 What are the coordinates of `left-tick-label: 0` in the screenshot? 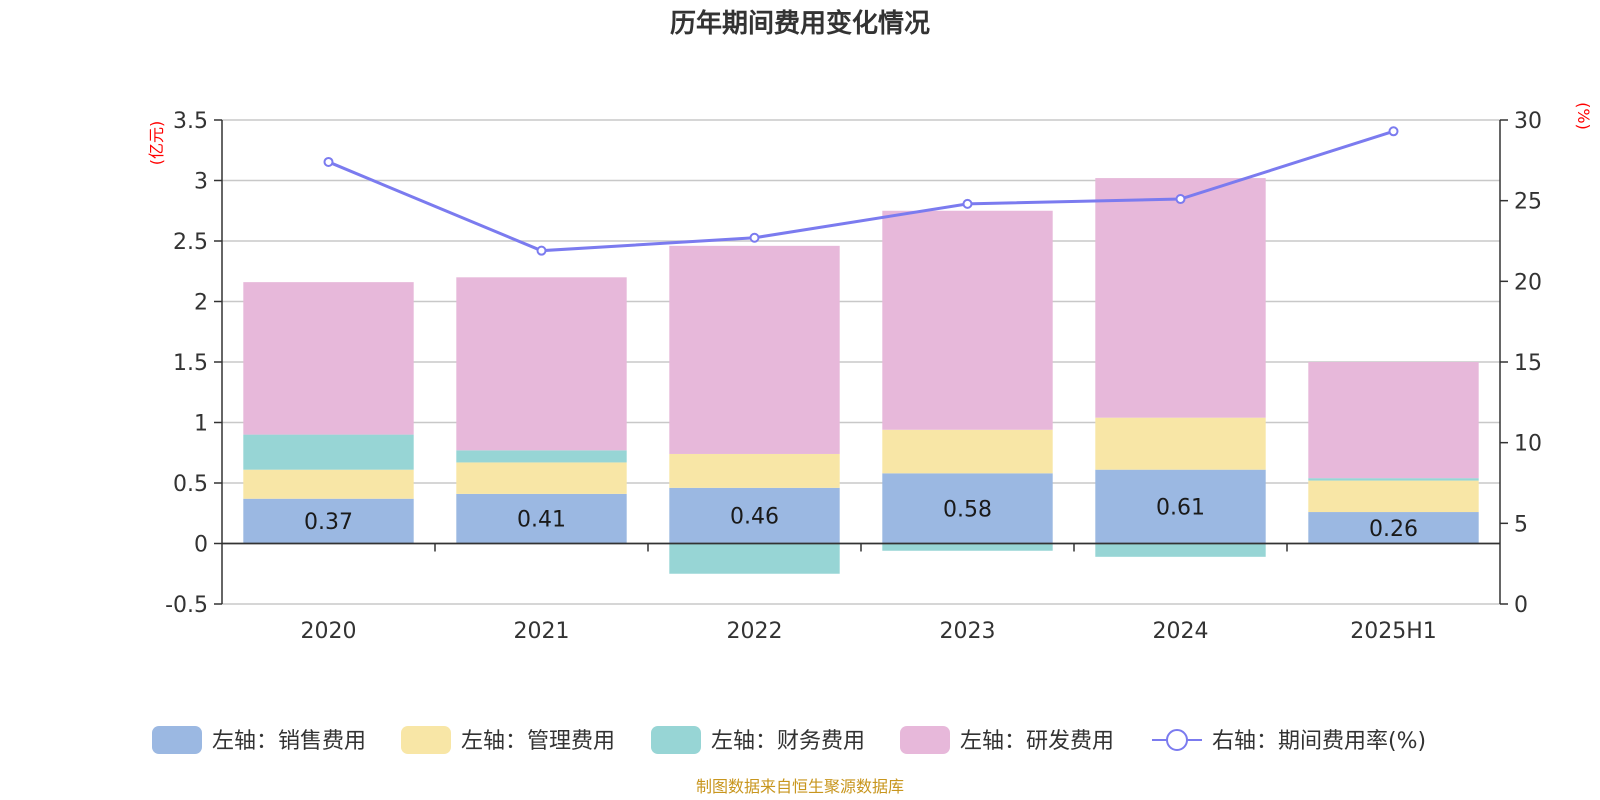 It's located at (201, 545).